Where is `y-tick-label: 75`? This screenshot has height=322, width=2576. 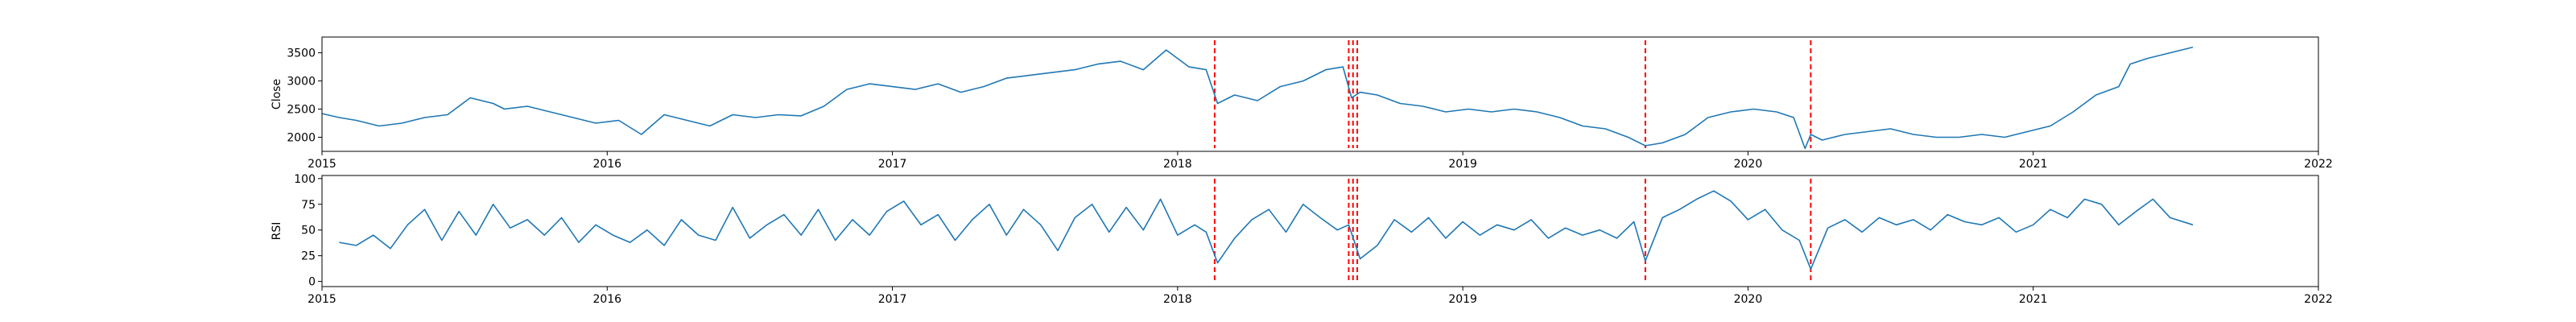 y-tick-label: 75 is located at coordinates (308, 205).